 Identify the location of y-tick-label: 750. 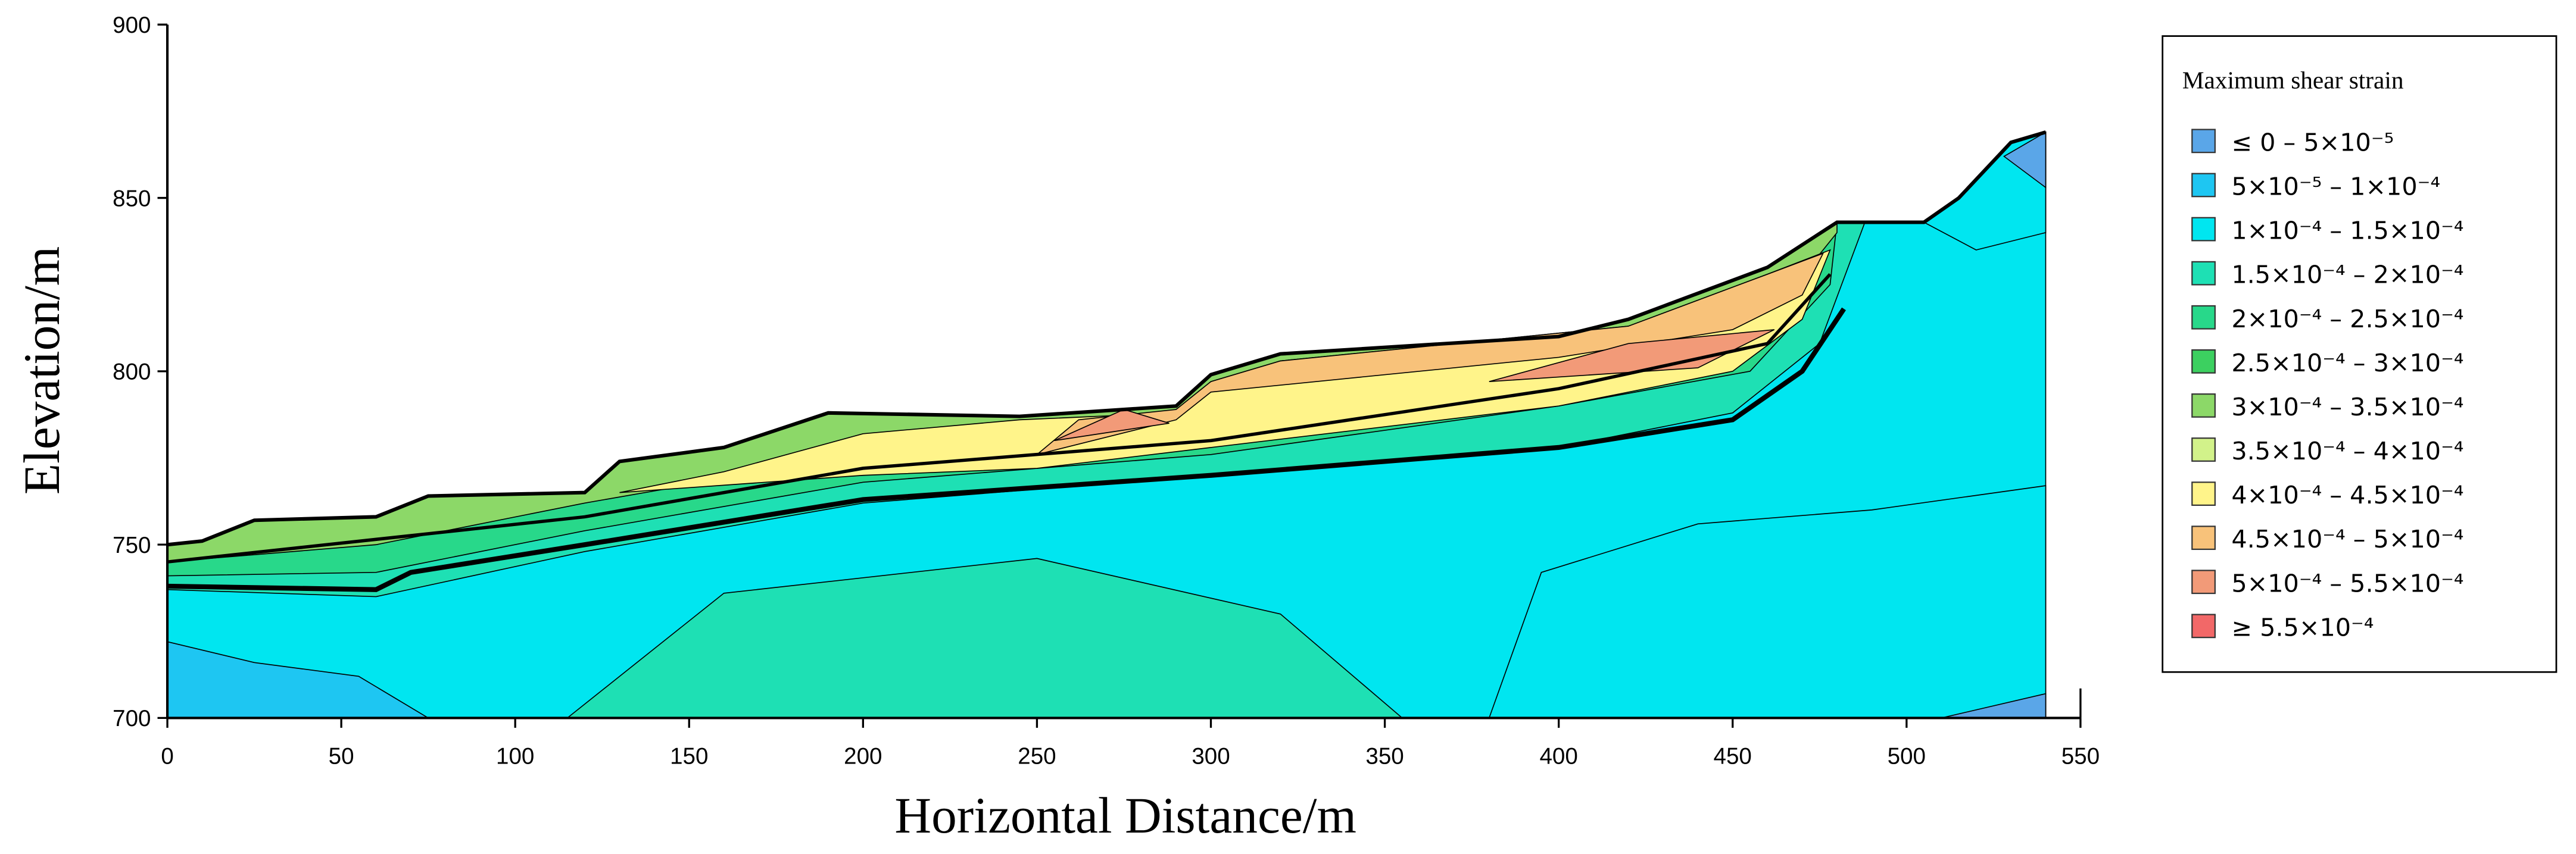
(132, 545).